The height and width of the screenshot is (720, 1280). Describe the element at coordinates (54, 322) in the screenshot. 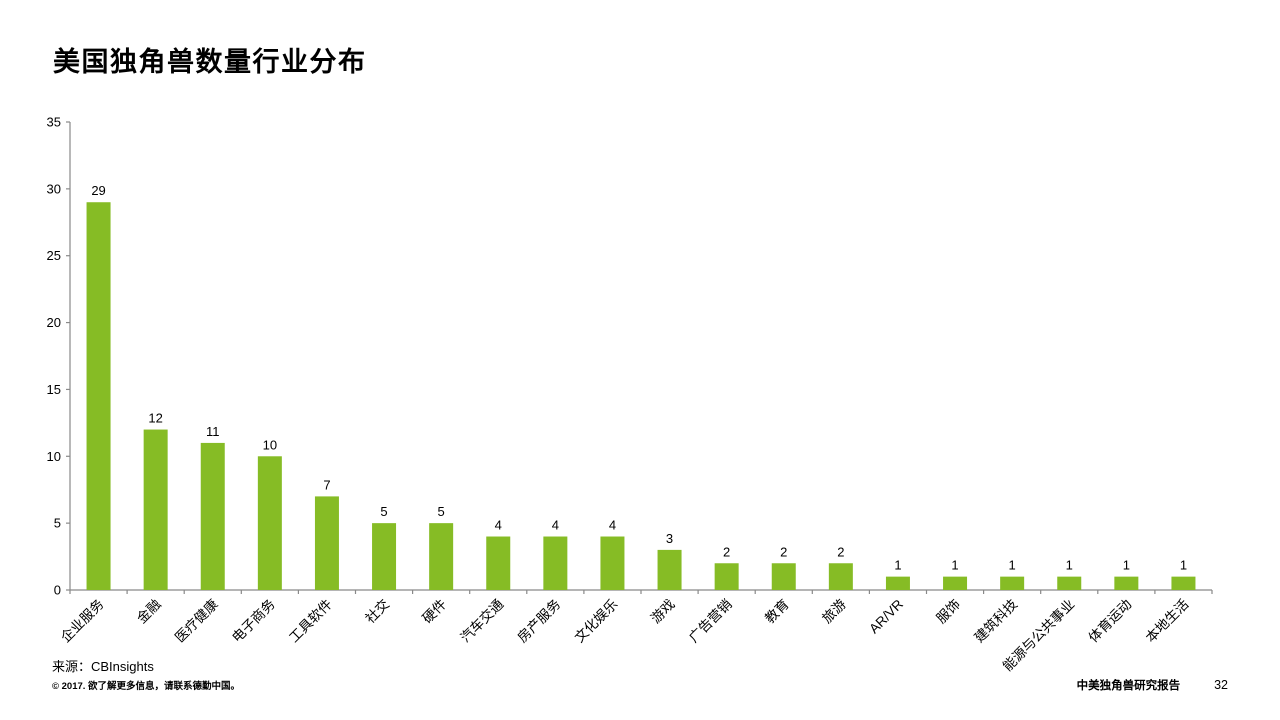

I see `y-axis-tick-label: 20` at that location.